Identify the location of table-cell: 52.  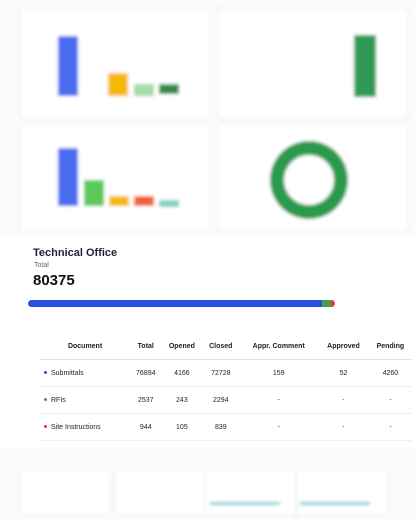
(343, 373).